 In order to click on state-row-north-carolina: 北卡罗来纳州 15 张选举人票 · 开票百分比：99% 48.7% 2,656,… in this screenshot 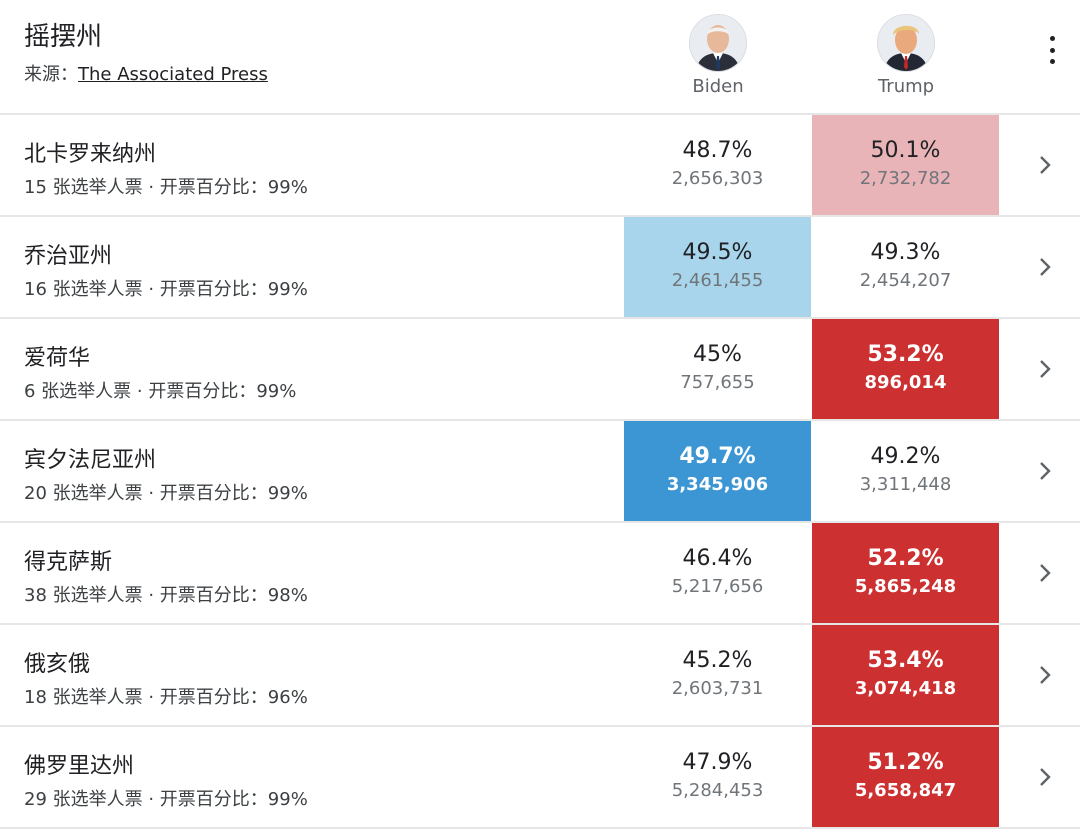, I will do `click(540, 166)`.